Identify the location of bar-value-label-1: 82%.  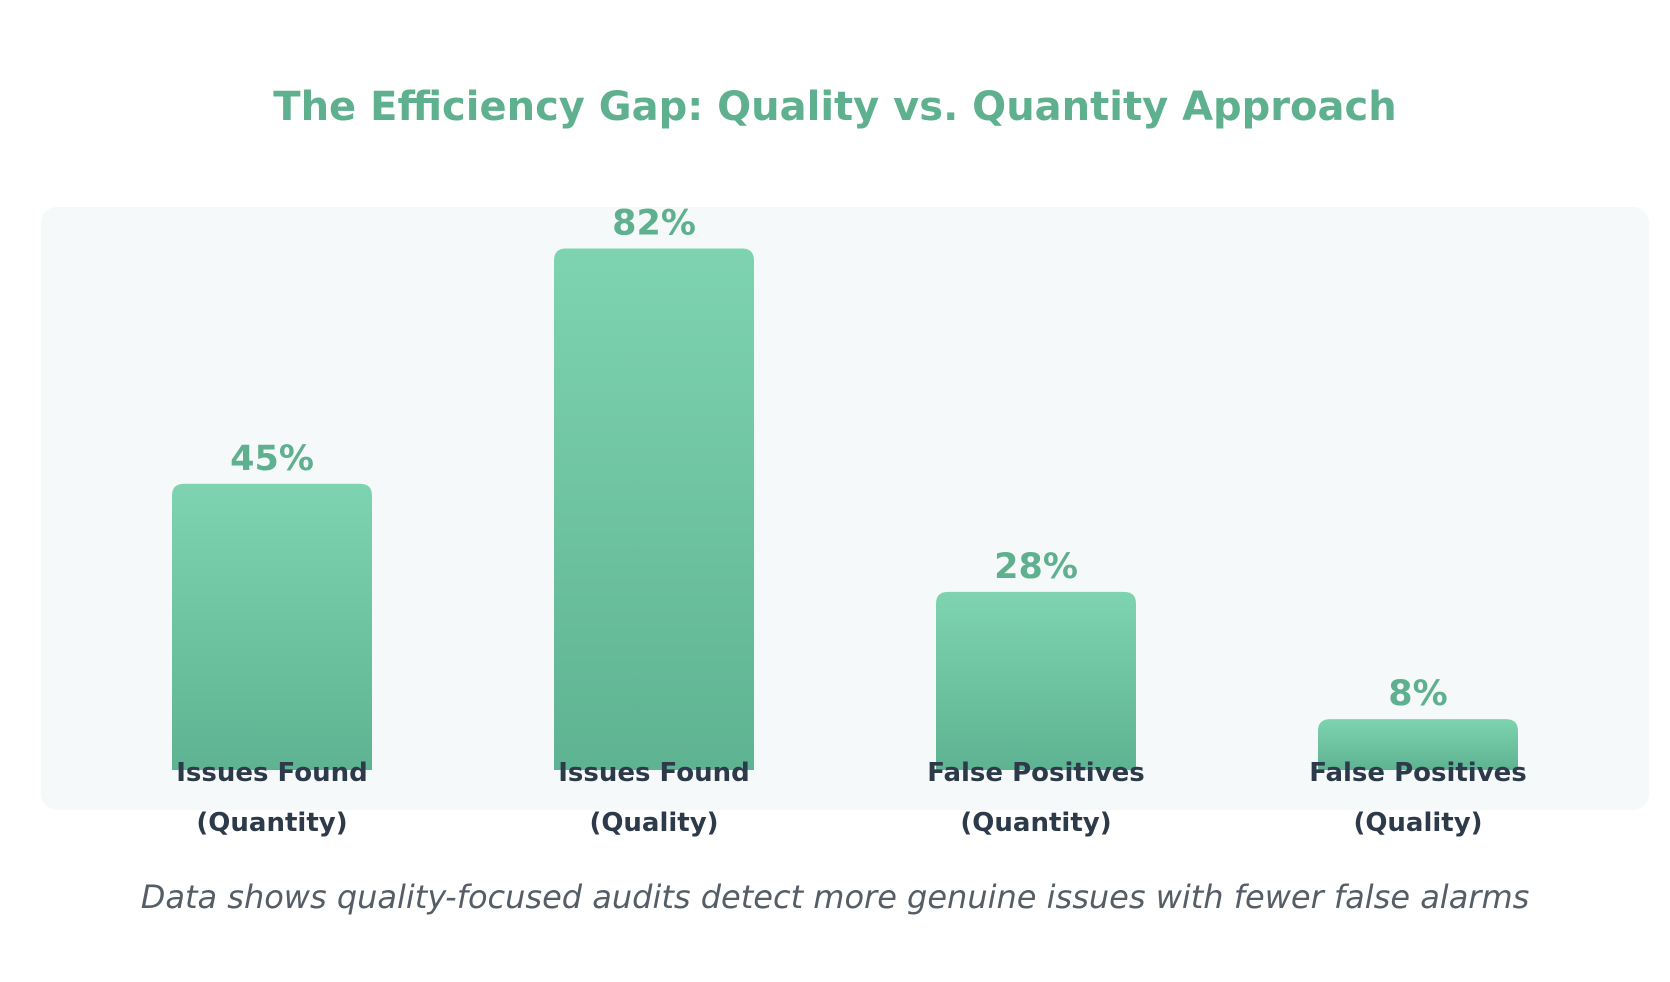
(654, 223).